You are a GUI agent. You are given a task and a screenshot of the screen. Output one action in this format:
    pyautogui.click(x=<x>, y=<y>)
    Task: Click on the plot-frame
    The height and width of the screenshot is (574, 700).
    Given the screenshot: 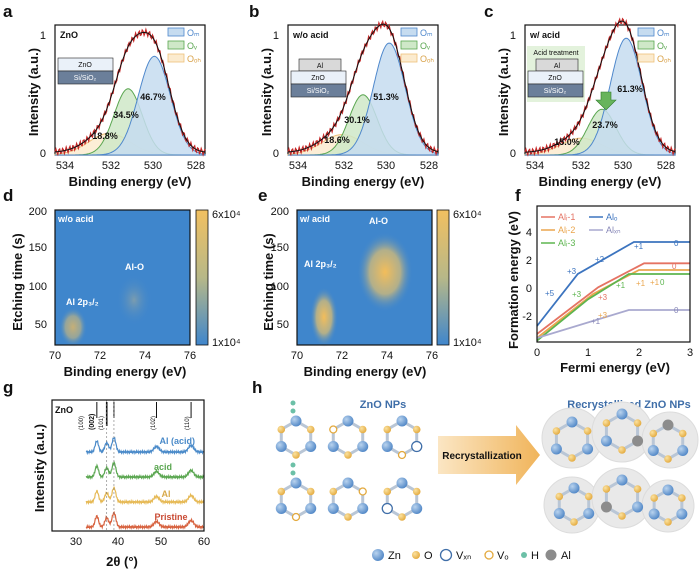 What is the action you would take?
    pyautogui.click(x=613, y=274)
    